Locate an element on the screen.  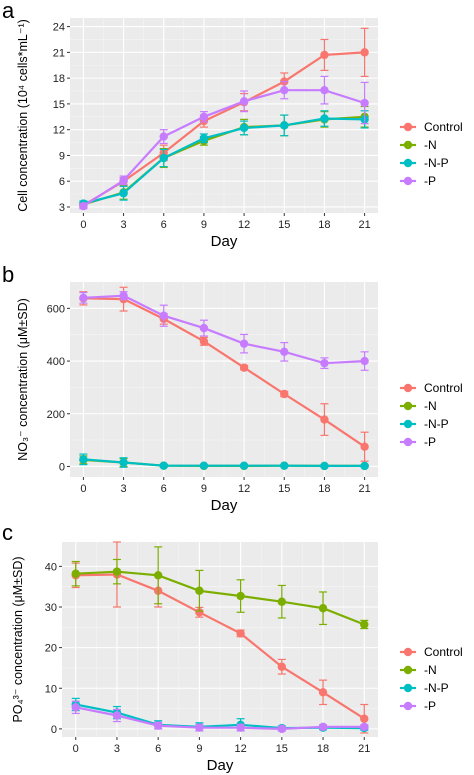
y-tick-label: 200 is located at coordinates (56, 415).